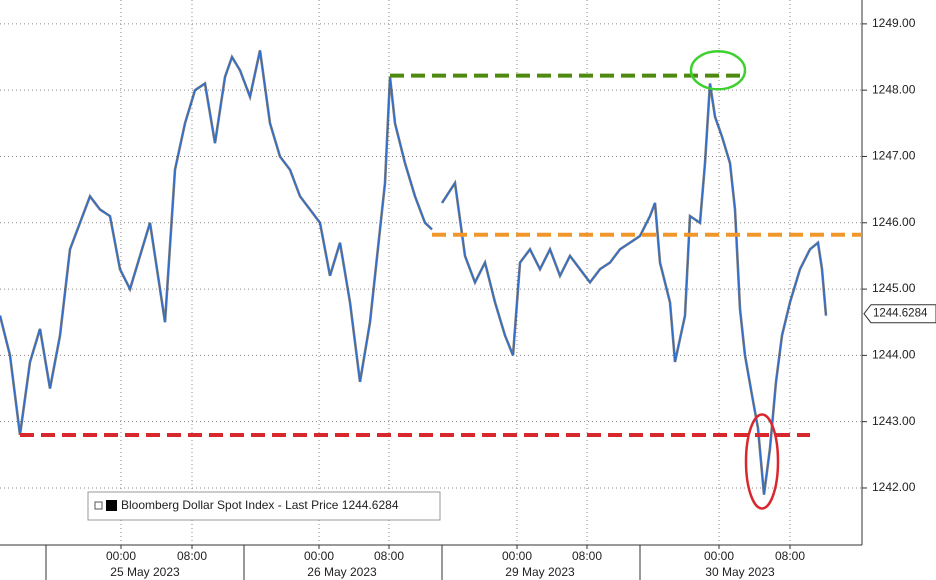 The height and width of the screenshot is (580, 936). Describe the element at coordinates (98, 505) in the screenshot. I see `legend-toggle` at that location.